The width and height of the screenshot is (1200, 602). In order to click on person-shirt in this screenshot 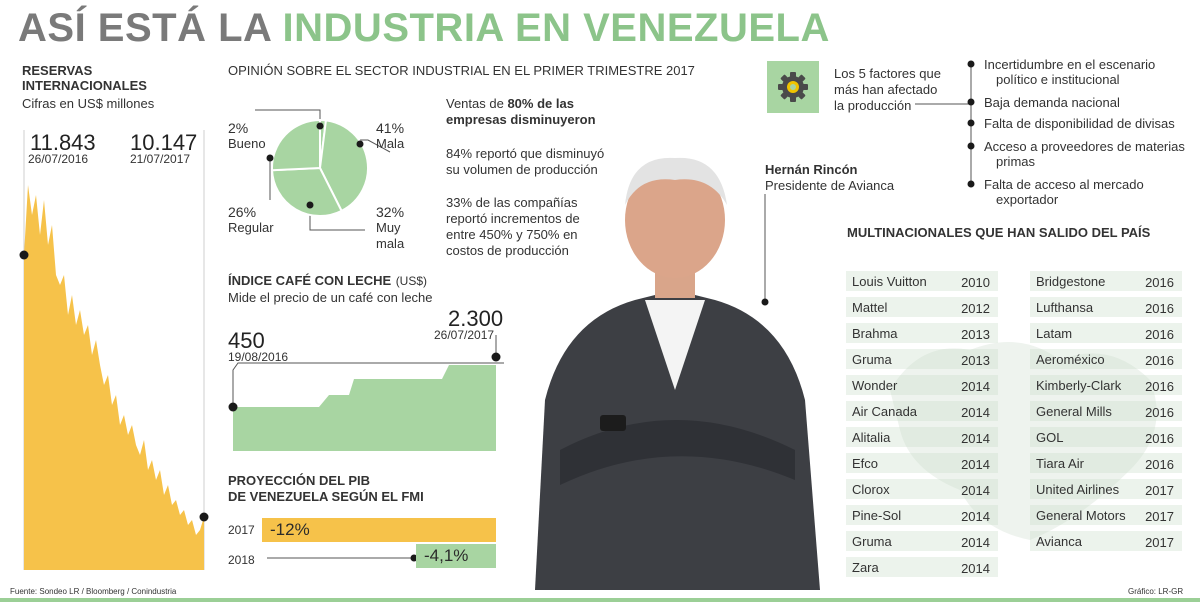, I will do `click(675, 345)`.